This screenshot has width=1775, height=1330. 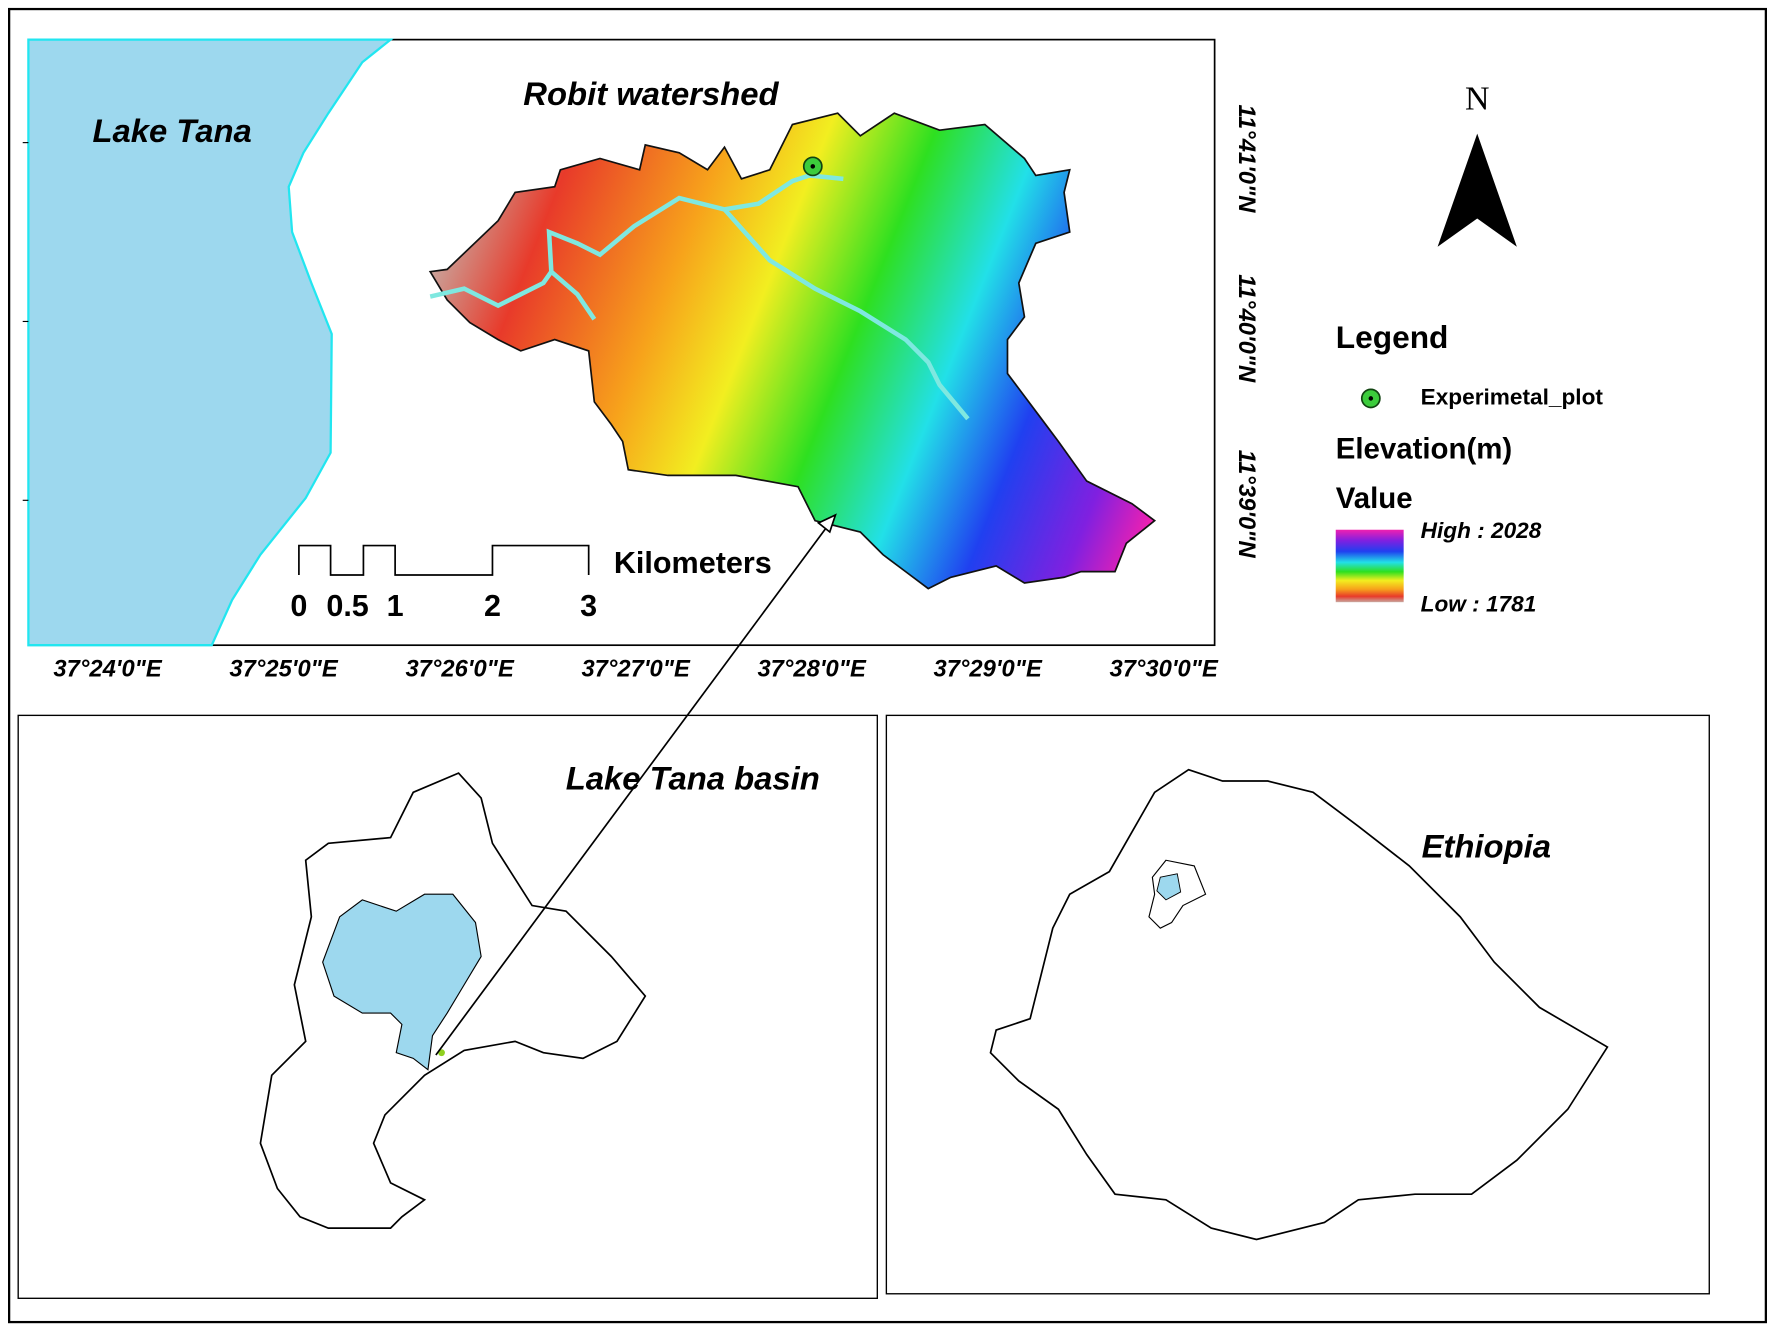 I want to click on scale-label: 0, so click(x=298, y=606).